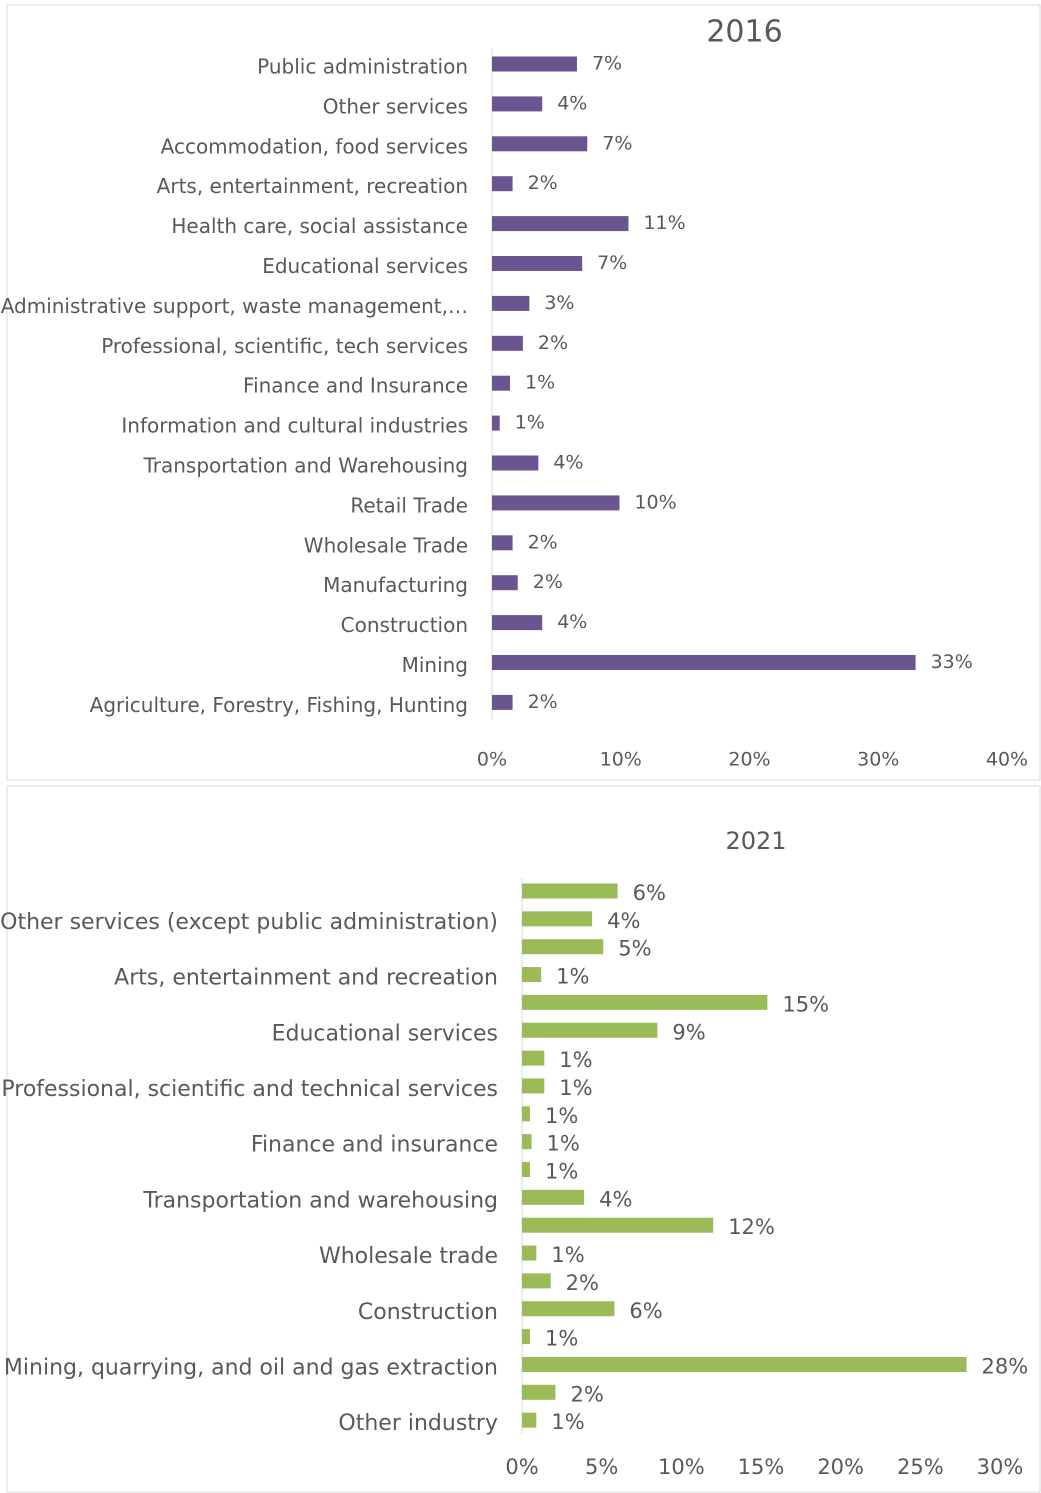 This screenshot has width=1041, height=1493. Describe the element at coordinates (395, 585) in the screenshot. I see `y-tick-label: Manufacturing` at that location.